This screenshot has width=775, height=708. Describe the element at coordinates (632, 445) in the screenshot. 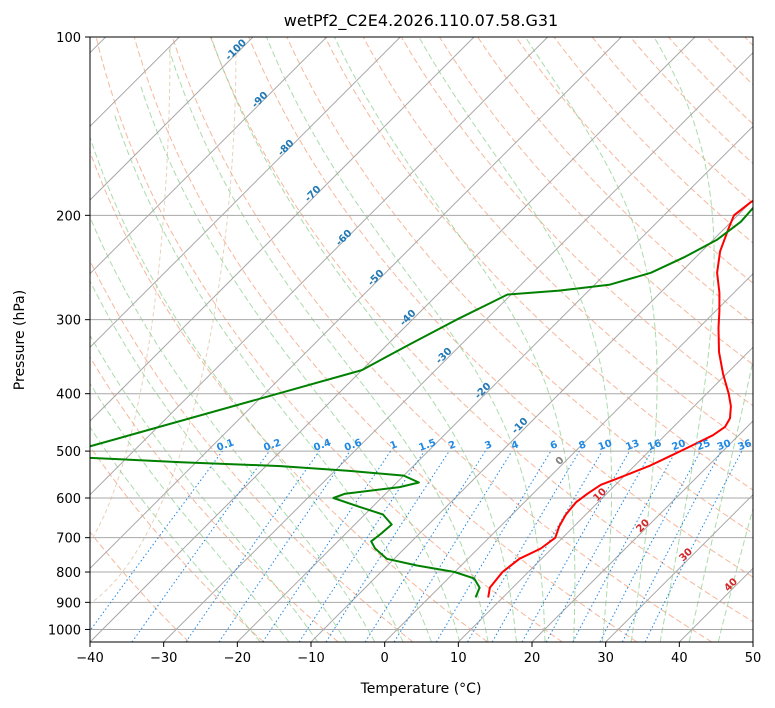

I see `mixing-ratio-label: 13` at that location.